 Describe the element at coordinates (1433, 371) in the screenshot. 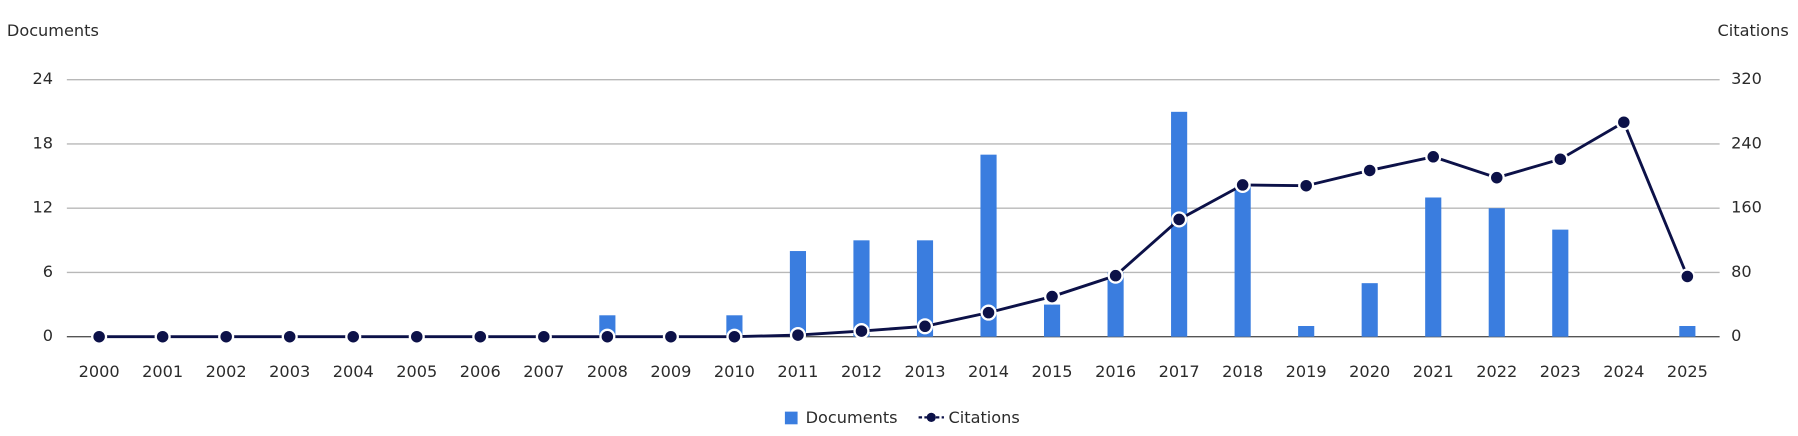

I see `x-tick-label: 2021` at that location.